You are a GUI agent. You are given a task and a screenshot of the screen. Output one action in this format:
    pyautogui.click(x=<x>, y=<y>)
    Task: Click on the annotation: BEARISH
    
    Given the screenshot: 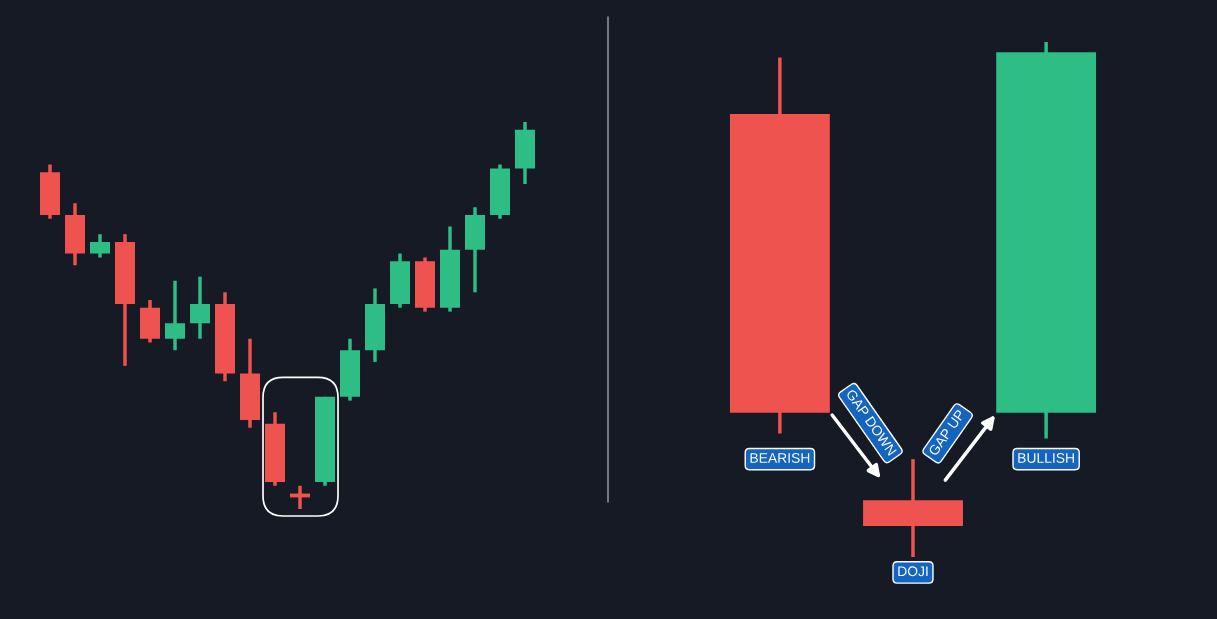 What is the action you would take?
    pyautogui.click(x=780, y=458)
    